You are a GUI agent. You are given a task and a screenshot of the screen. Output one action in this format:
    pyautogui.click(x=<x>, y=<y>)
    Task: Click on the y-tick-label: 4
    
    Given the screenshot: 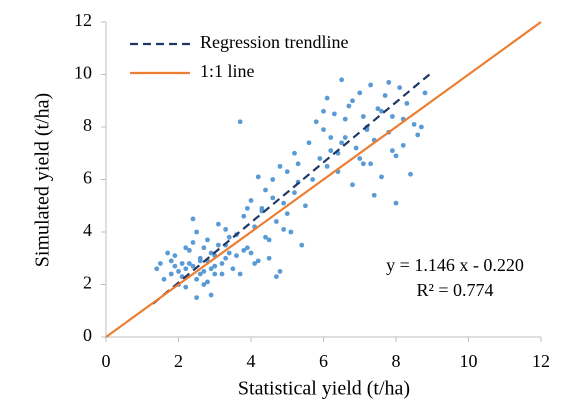 What is the action you would take?
    pyautogui.click(x=87, y=230)
    